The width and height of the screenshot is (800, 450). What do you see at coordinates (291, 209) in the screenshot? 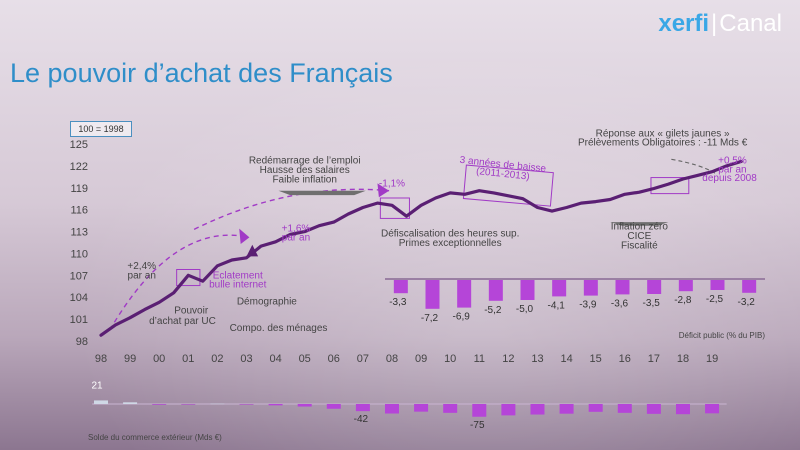
I see `trend-arrow-1-6pct` at bounding box center [291, 209].